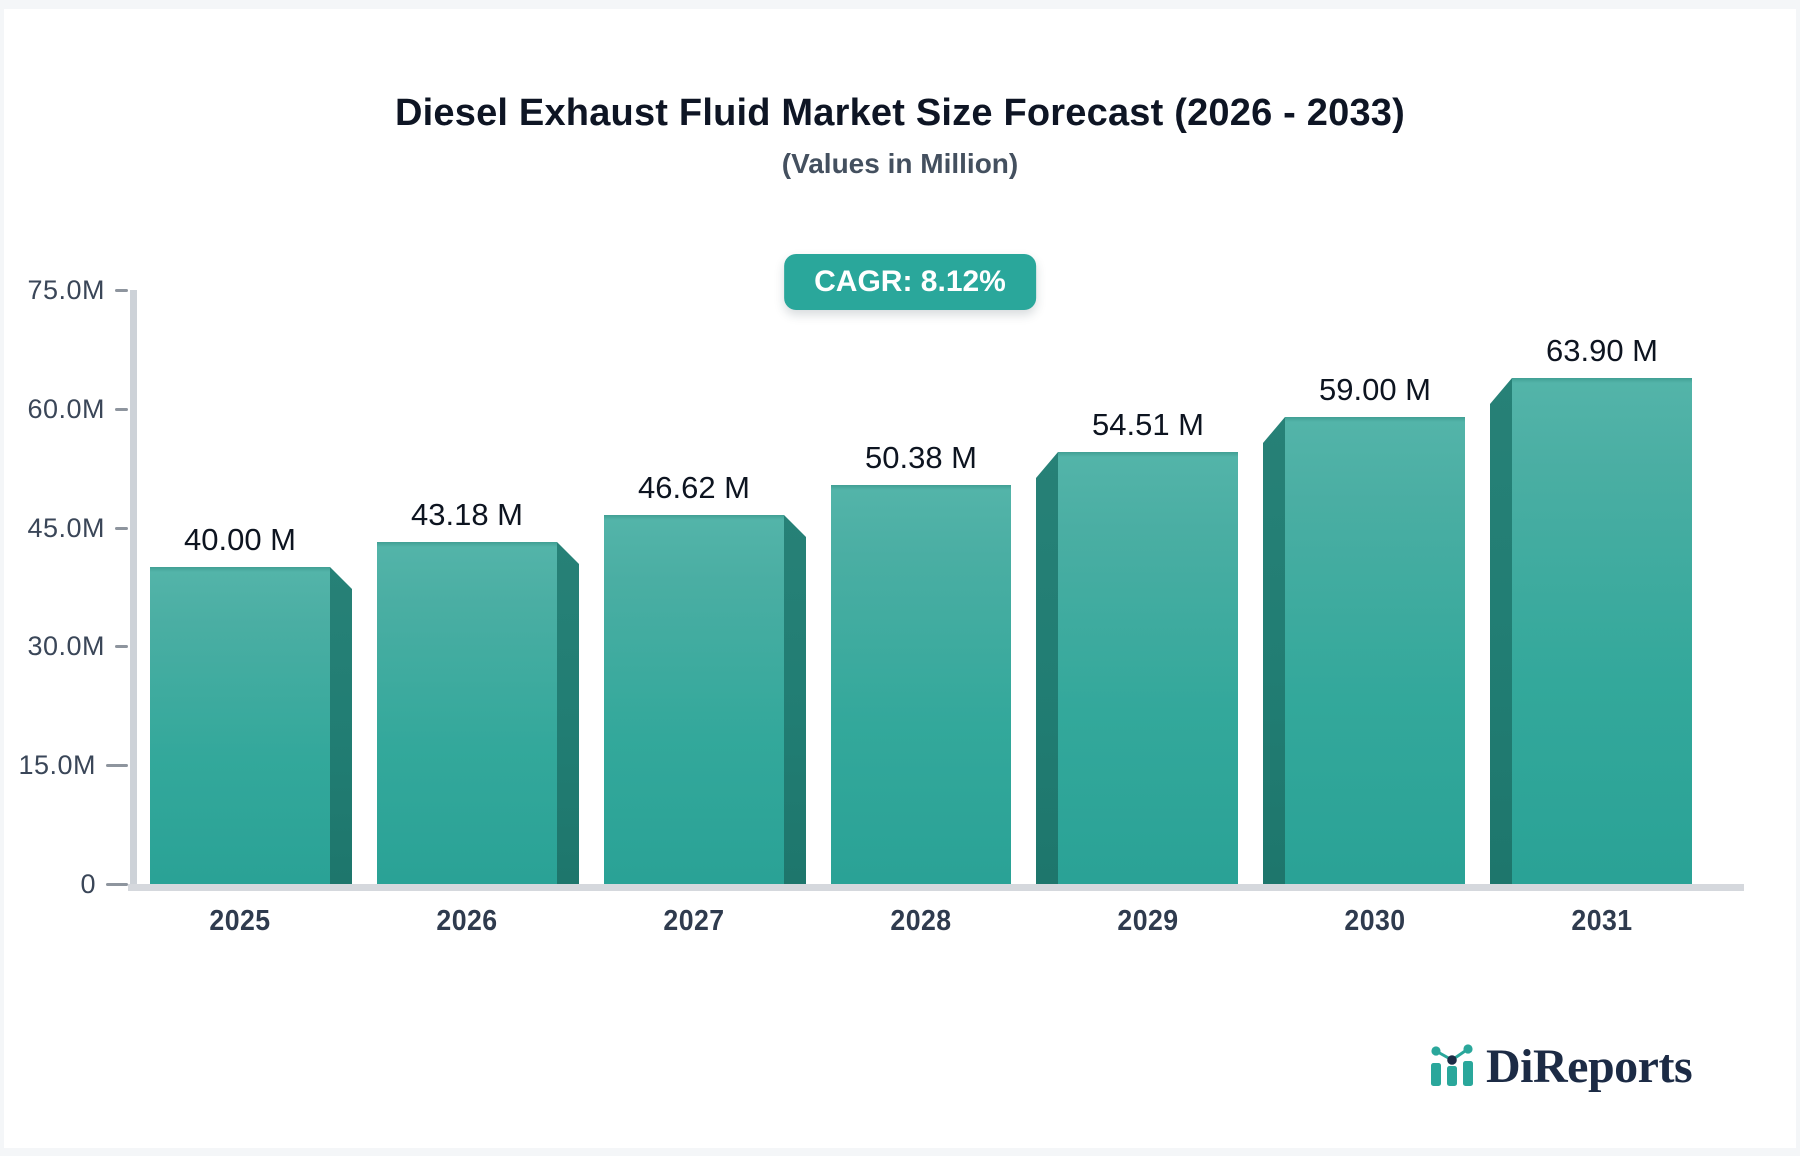 This screenshot has height=1156, width=1800. I want to click on brand-logo: DiReports, so click(1560, 1061).